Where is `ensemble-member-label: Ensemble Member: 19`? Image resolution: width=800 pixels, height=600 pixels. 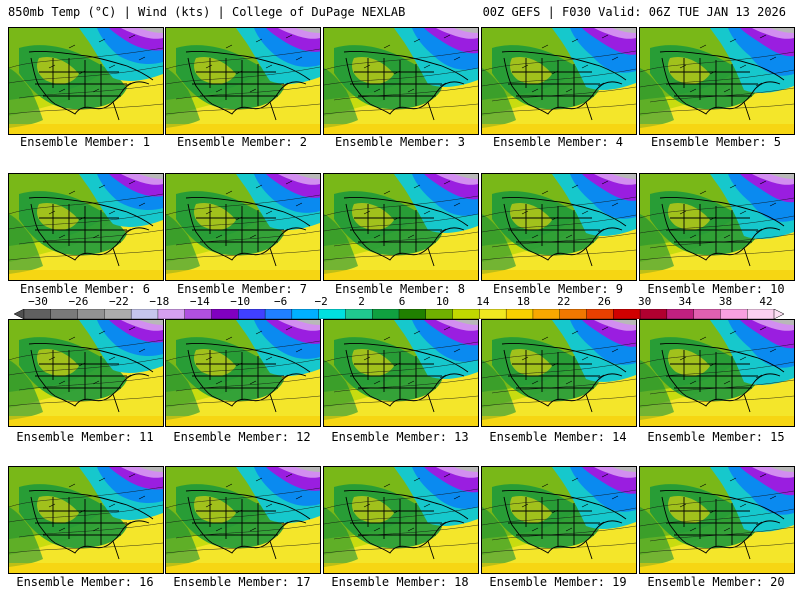
ensemble-member-label: Ensemble Member: 19 is located at coordinates (558, 582).